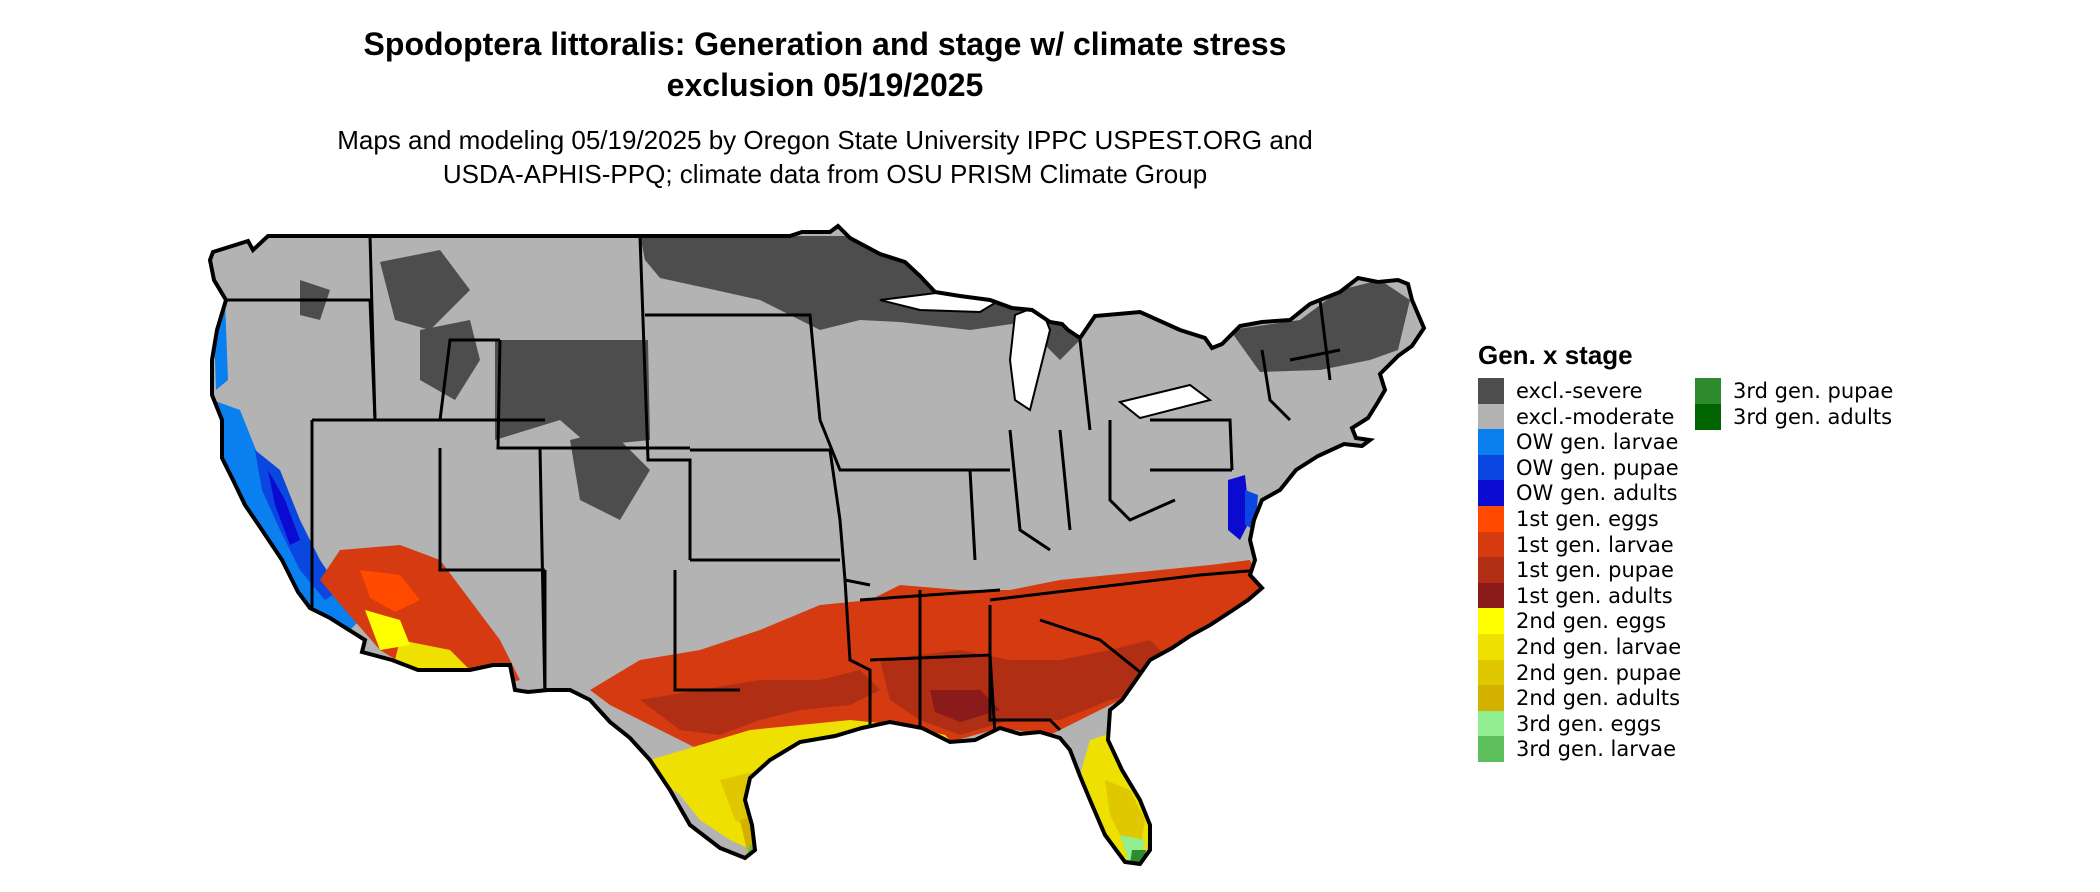  Describe the element at coordinates (1594, 595) in the screenshot. I see `legend-label: 1st gen. adults` at that location.